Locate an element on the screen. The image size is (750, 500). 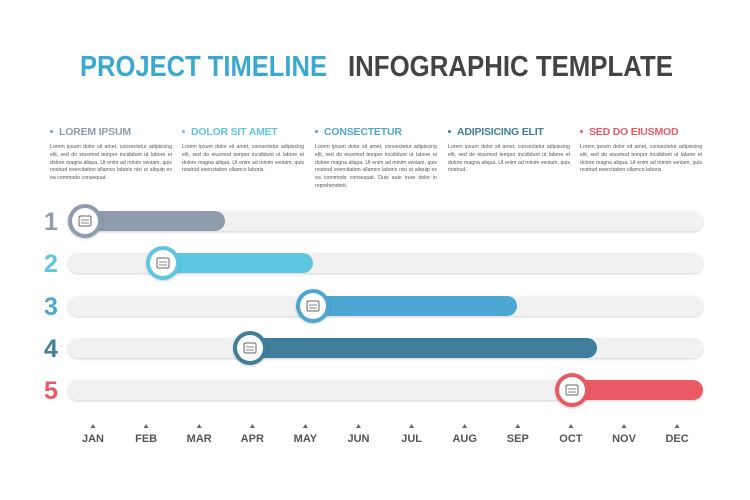
heading-text: DOLOR SIT AMET is located at coordinates (234, 132).